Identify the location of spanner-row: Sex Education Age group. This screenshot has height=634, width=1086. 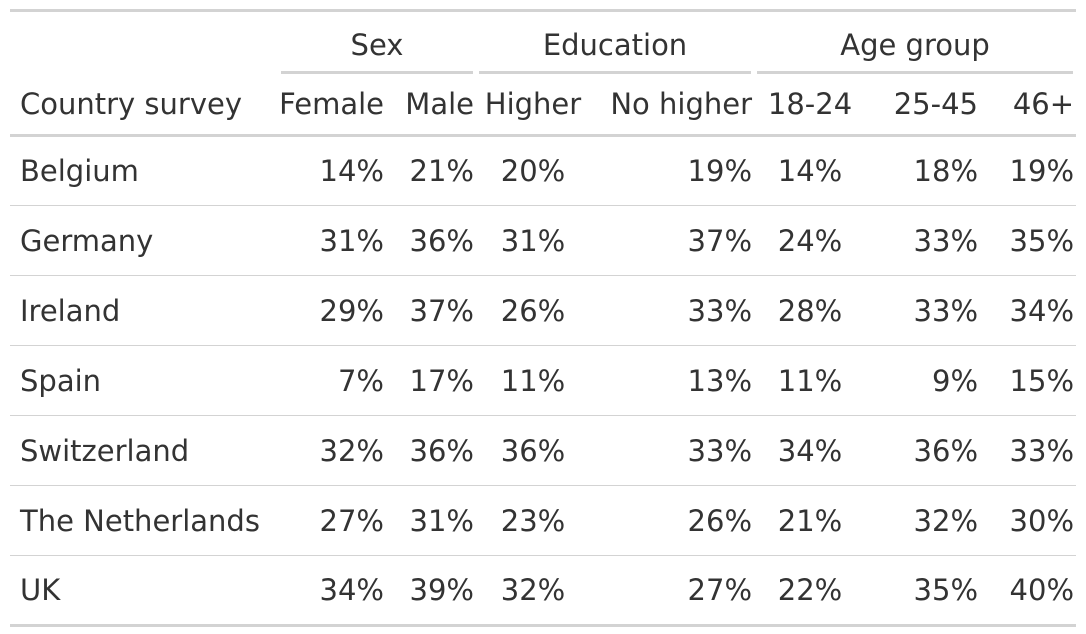
(543, 42).